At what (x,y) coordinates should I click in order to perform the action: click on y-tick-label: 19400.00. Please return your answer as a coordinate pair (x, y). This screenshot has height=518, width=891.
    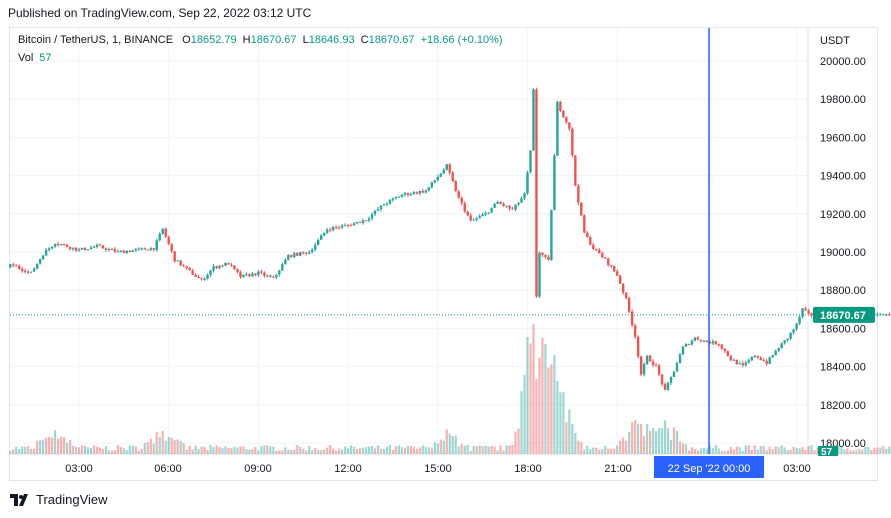
    Looking at the image, I should click on (843, 177).